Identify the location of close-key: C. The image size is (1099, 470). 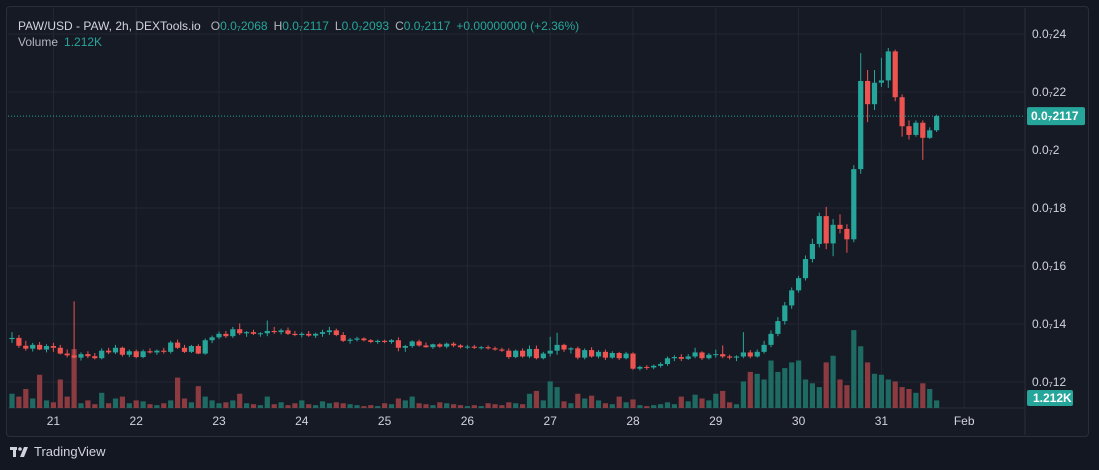
(399, 26).